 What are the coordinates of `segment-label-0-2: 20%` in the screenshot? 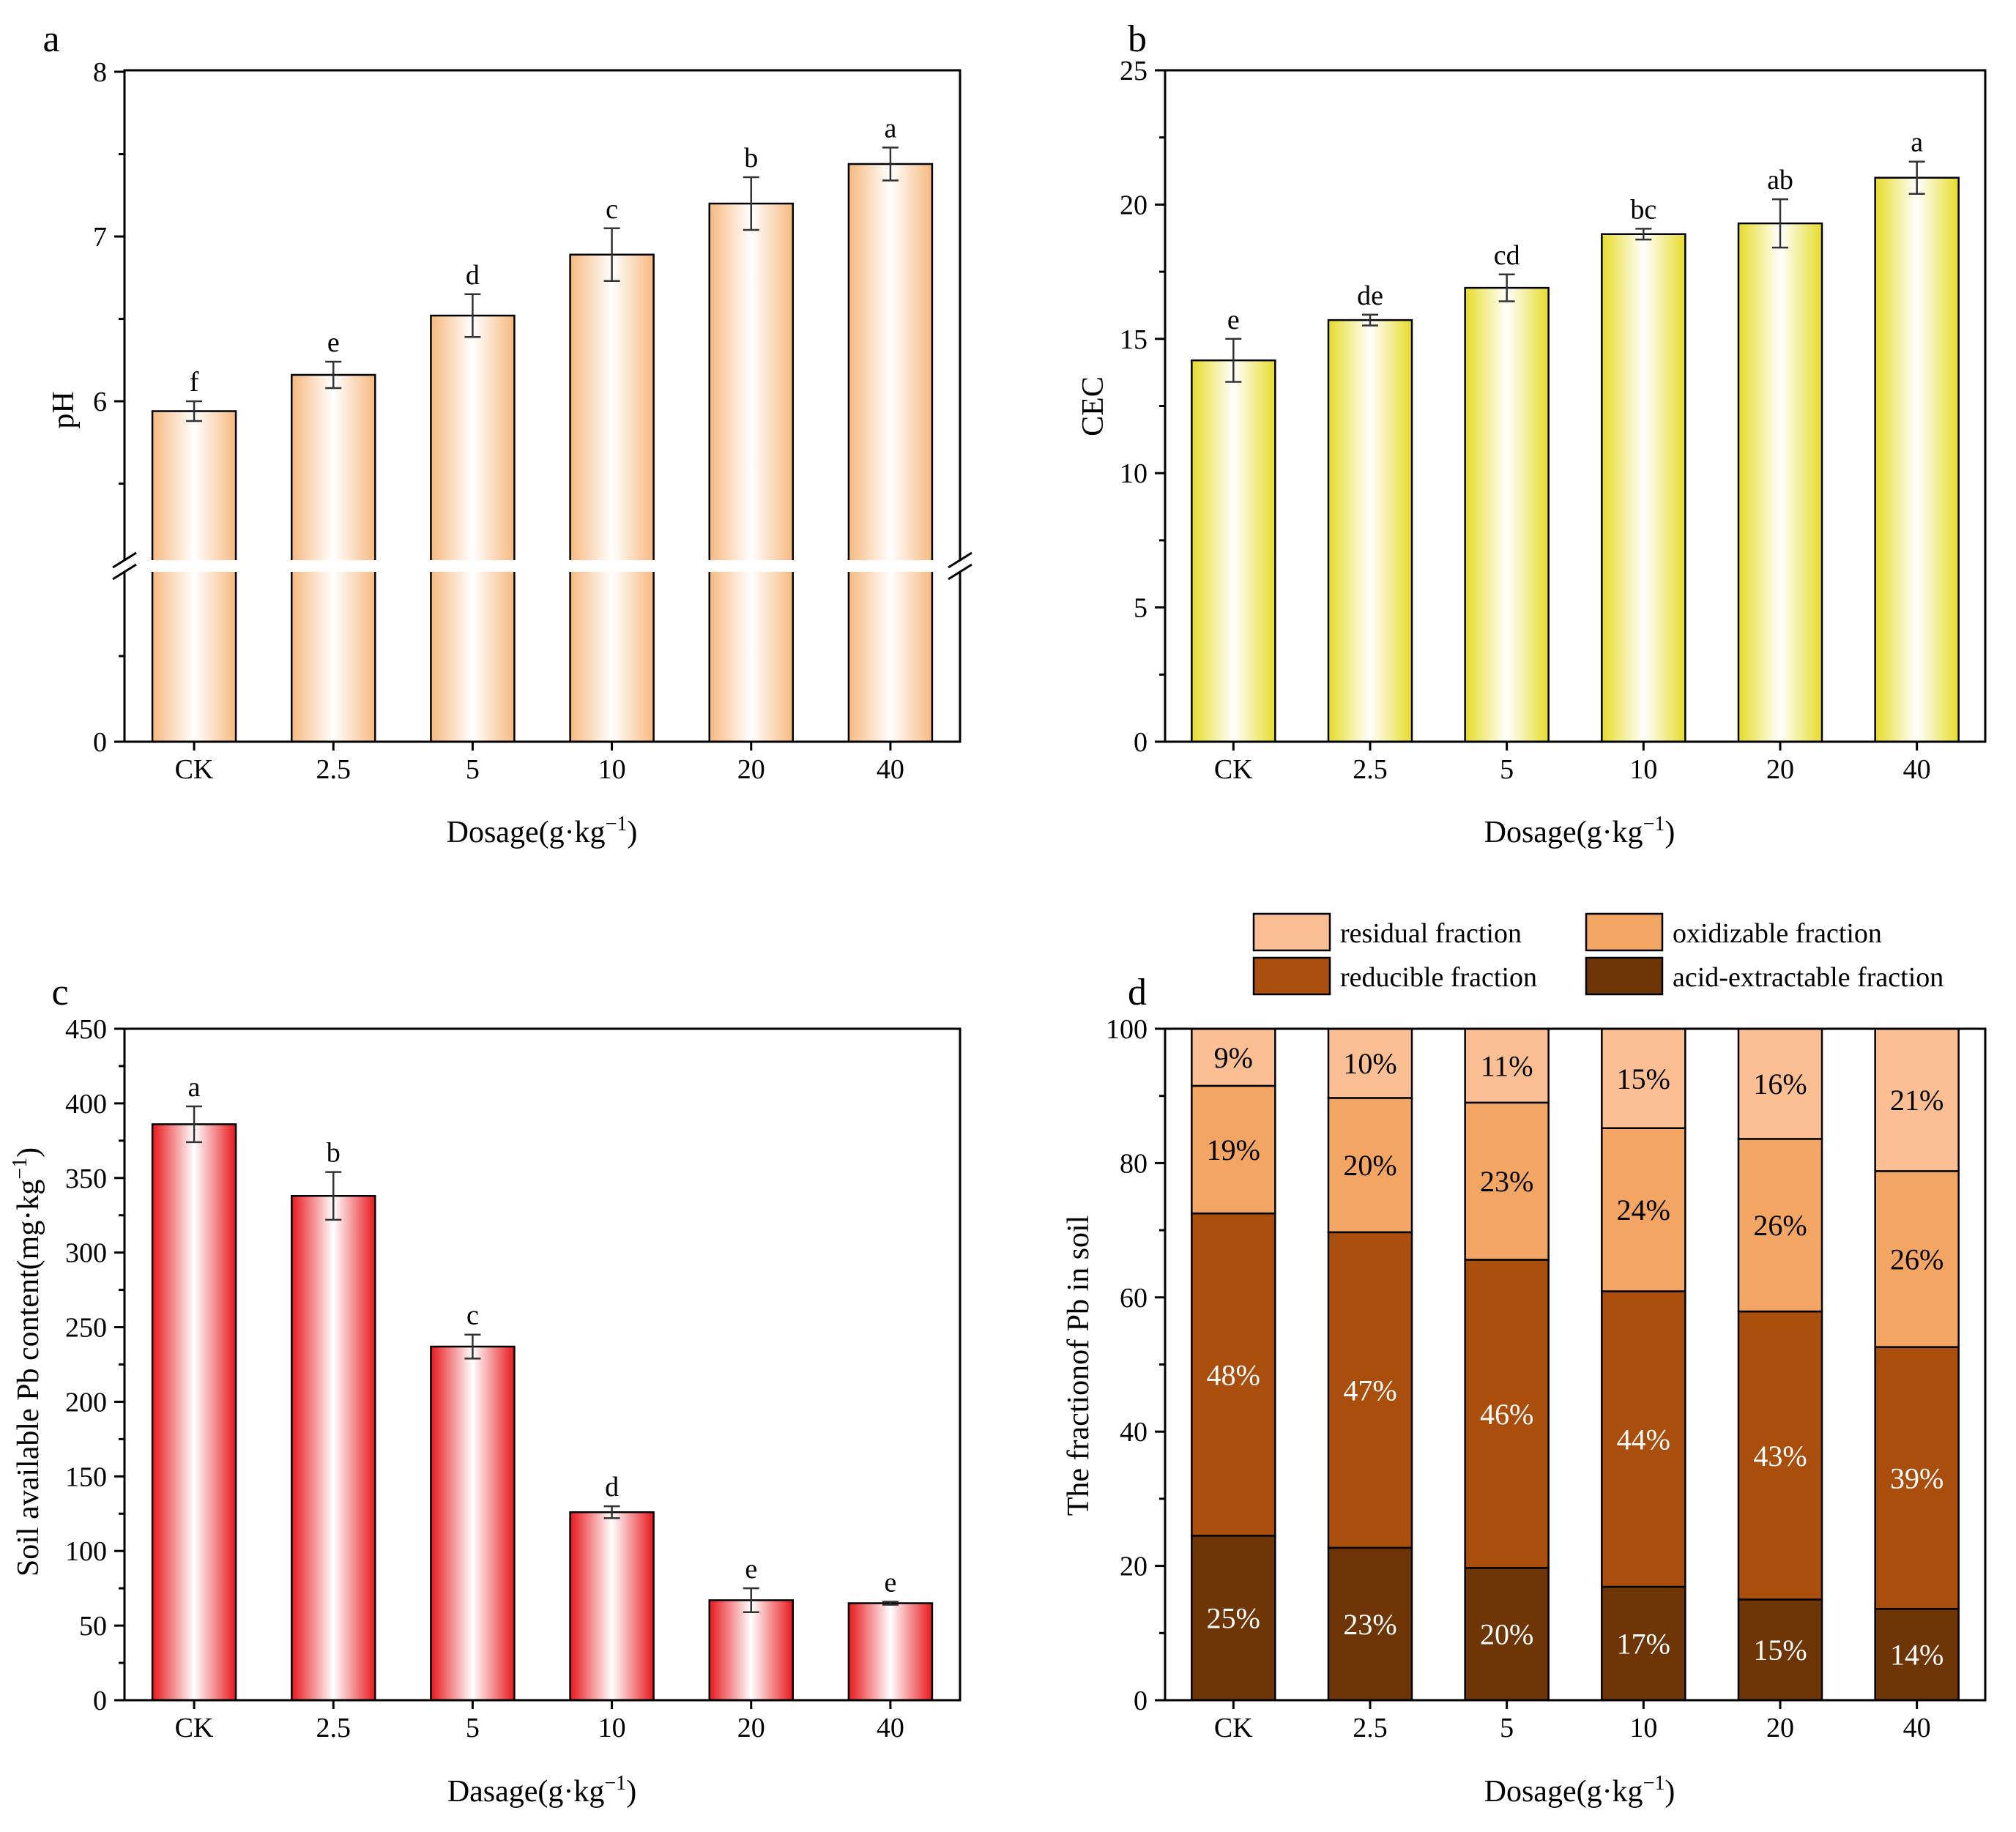 It's located at (1506, 1634).